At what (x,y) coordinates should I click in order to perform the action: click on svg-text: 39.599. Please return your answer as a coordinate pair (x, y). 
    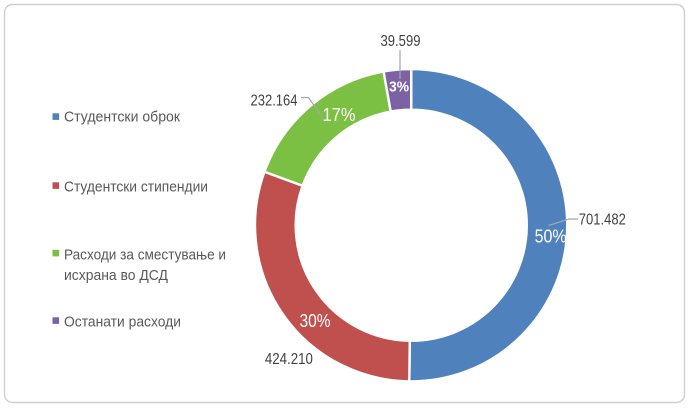
    Looking at the image, I should click on (401, 41).